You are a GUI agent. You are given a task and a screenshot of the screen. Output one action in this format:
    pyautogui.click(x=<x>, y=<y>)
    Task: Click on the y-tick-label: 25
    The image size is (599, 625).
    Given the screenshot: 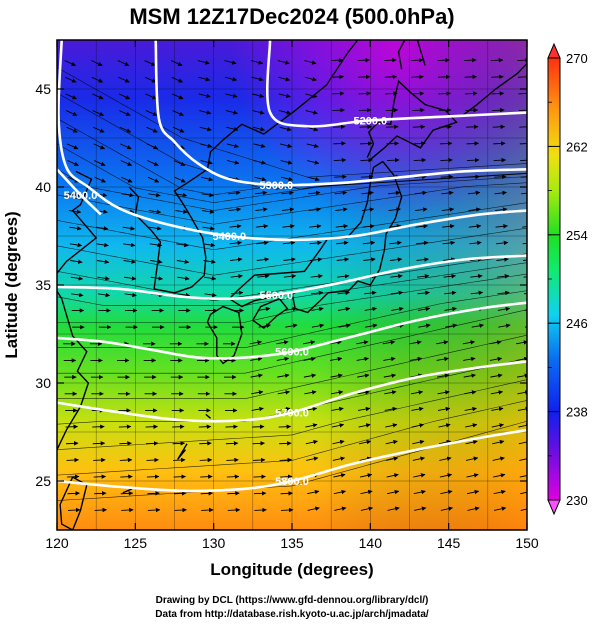 What is the action you would take?
    pyautogui.click(x=43, y=481)
    